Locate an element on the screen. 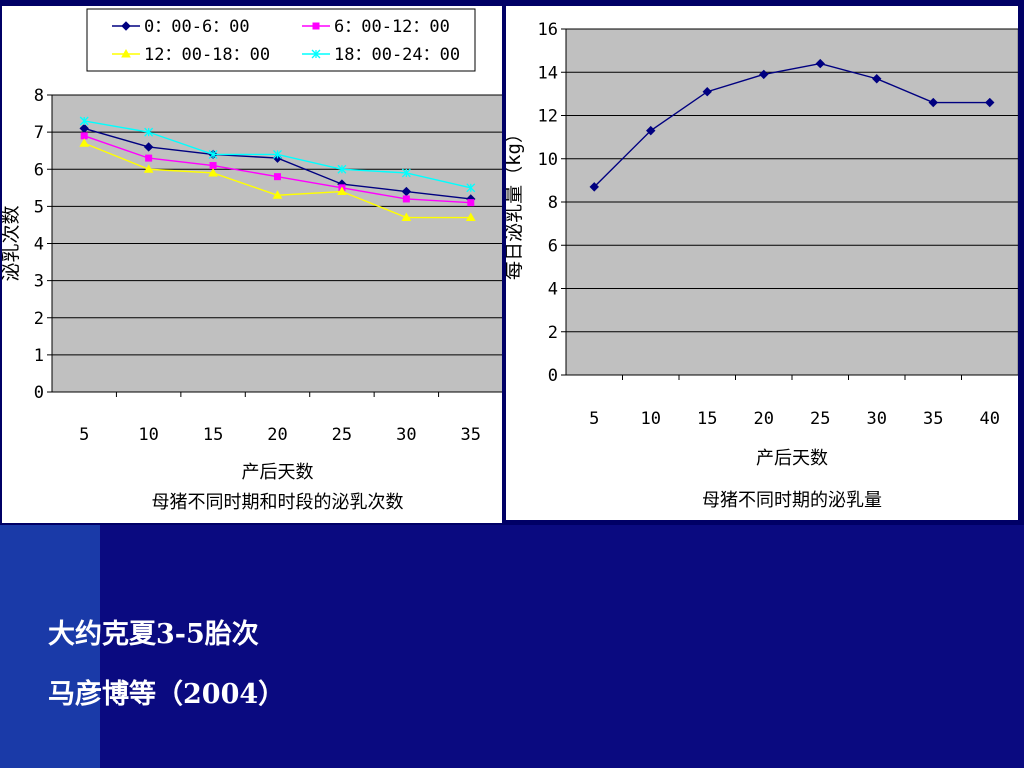 Image resolution: width=1024 pixels, height=768 pixels. legend-label-2: 12：00-18：00 is located at coordinates (207, 55).